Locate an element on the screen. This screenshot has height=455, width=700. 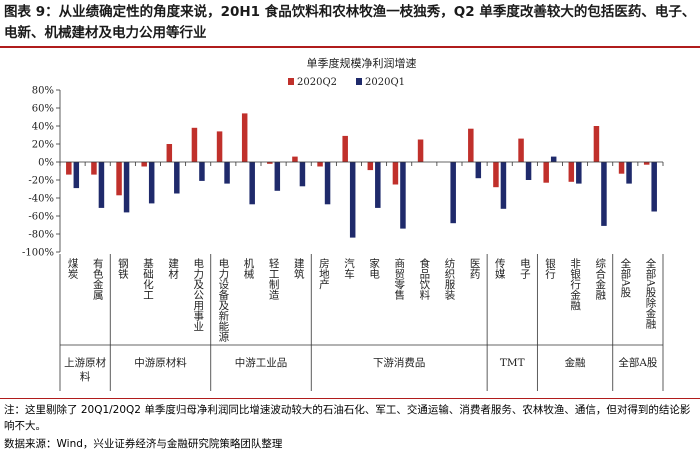
category-label-20: 非银行金融 is located at coordinates (575, 284).